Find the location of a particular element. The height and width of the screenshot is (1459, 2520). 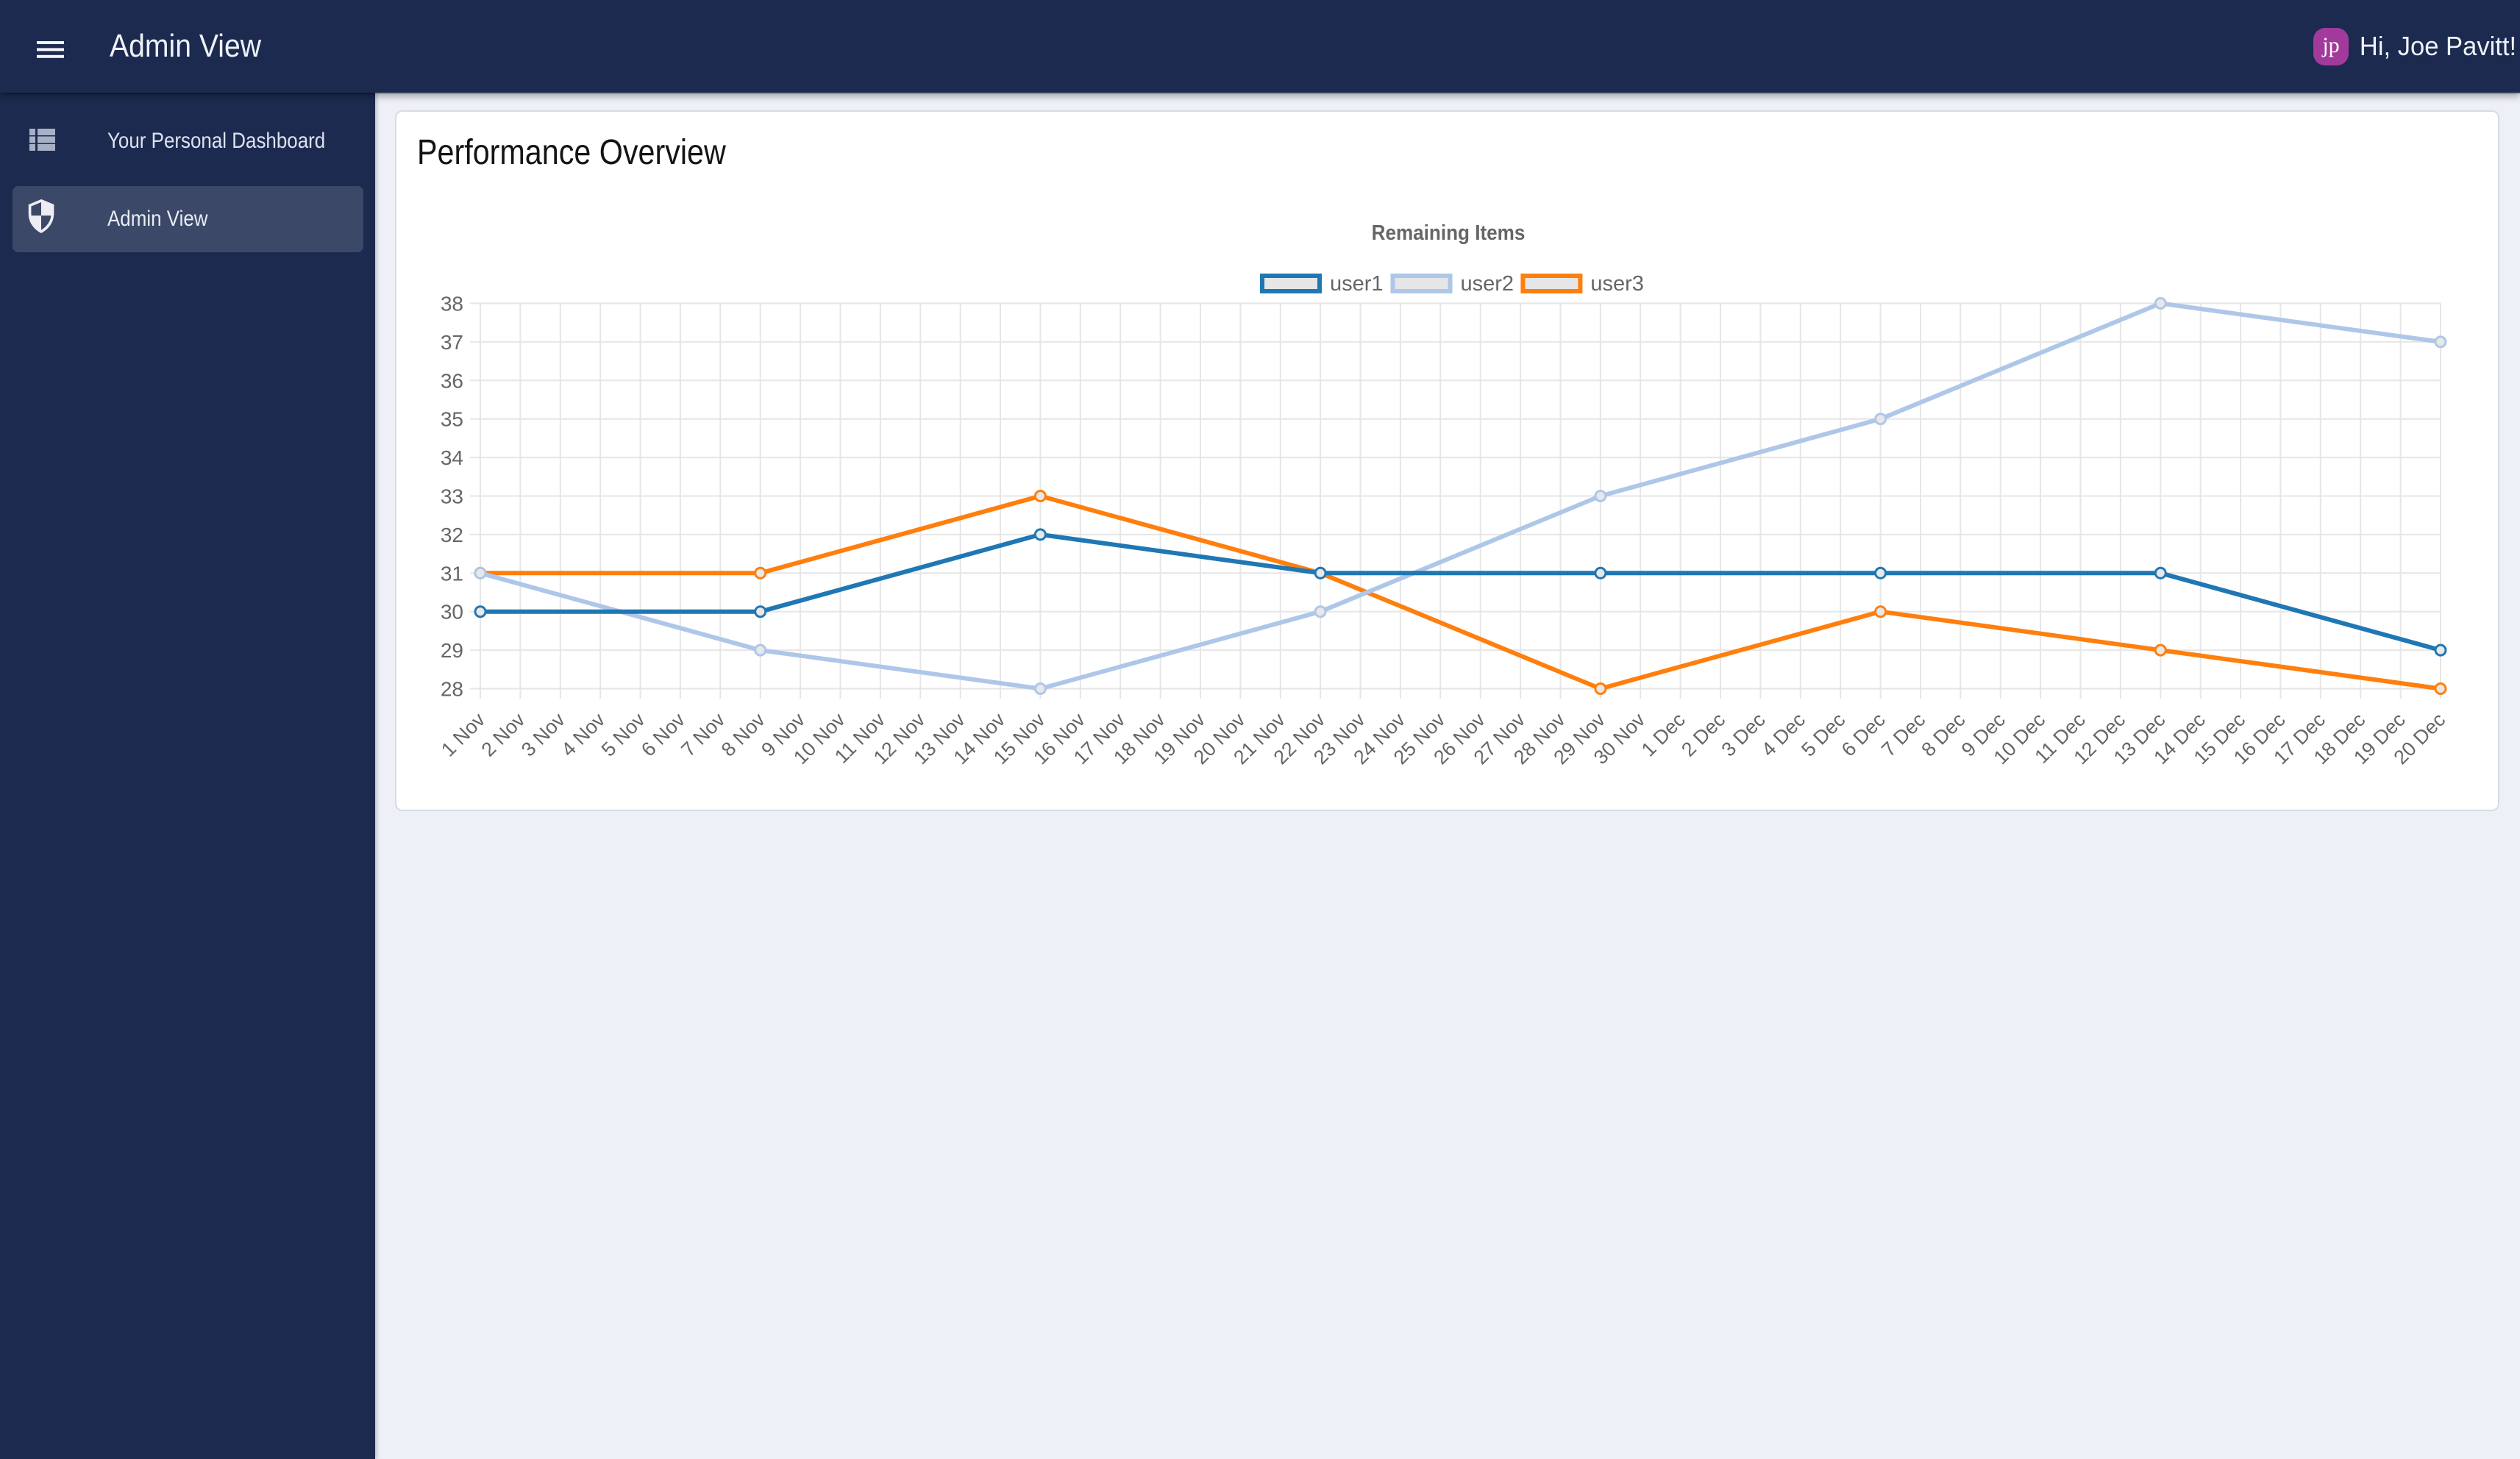

svg-text: 34 is located at coordinates (452, 457).